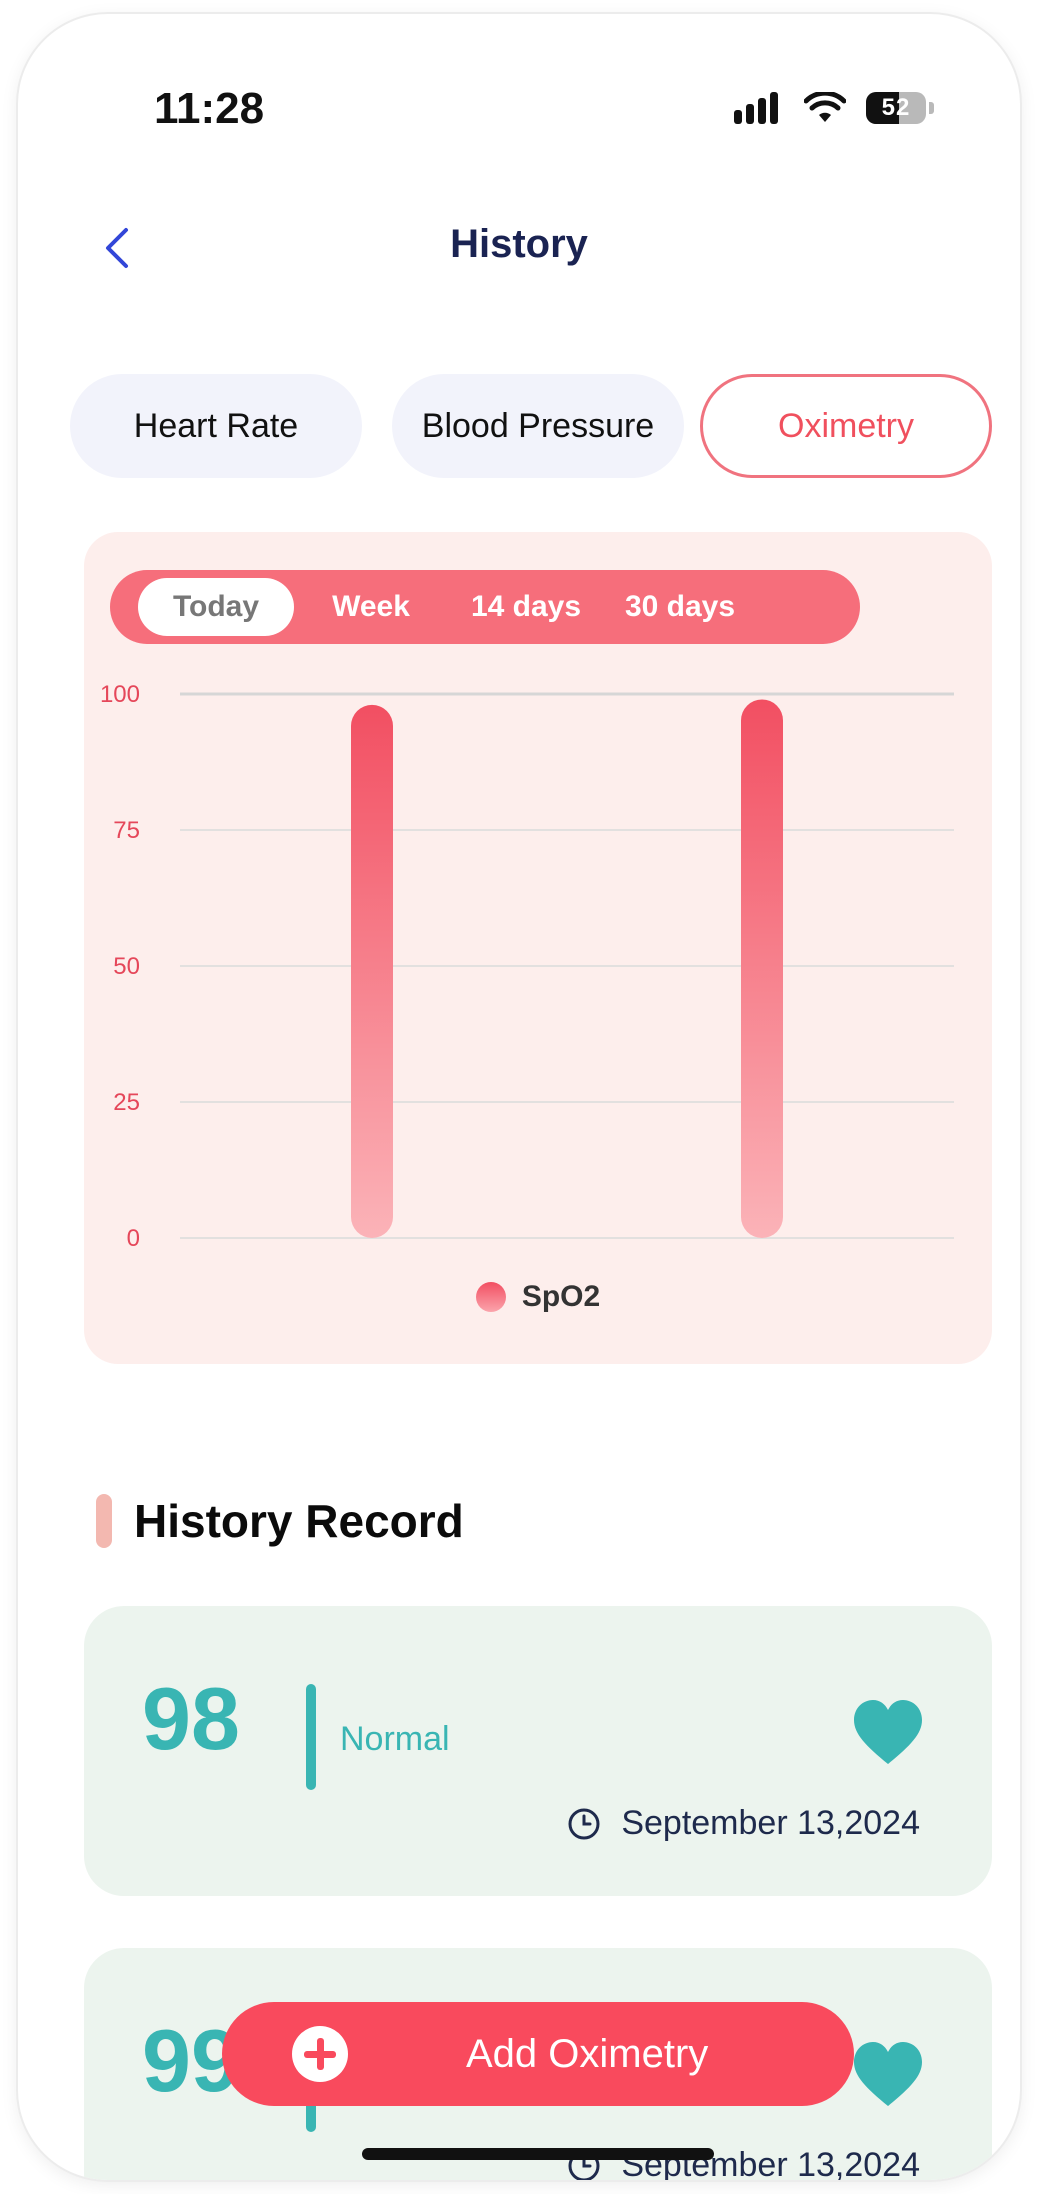 This screenshot has height=2194, width=1040. I want to click on record-status: Normal, so click(395, 1739).